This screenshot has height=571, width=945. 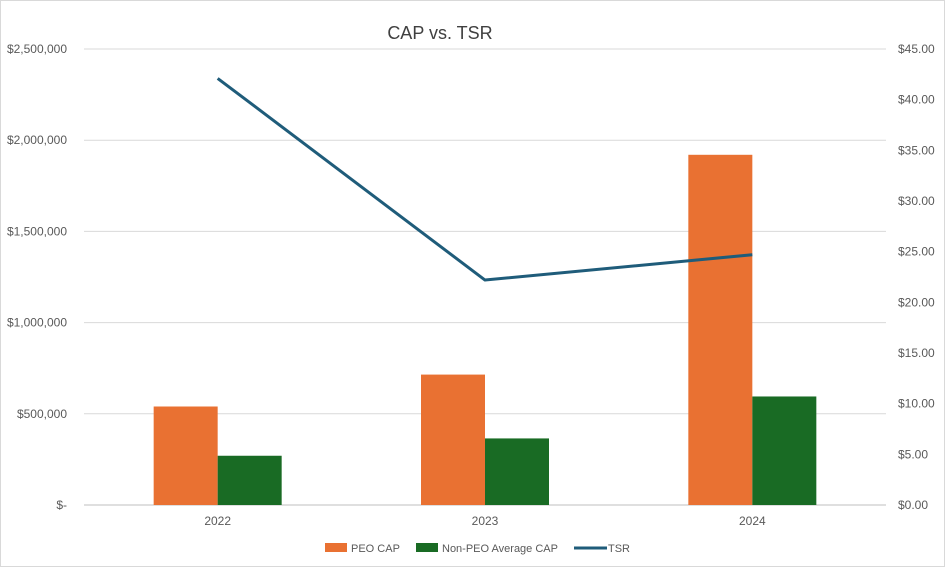 What do you see at coordinates (217, 521) in the screenshot?
I see `x-axis-tick-label: 2022` at bounding box center [217, 521].